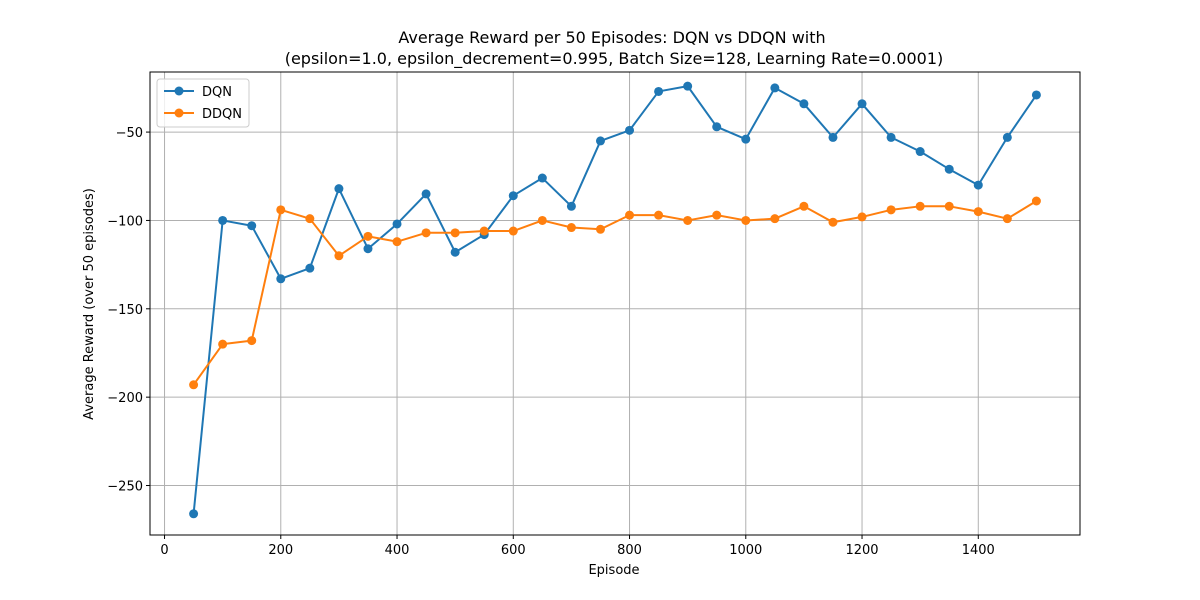 The width and height of the screenshot is (1200, 600). I want to click on x-tick-label: 1200, so click(861, 550).